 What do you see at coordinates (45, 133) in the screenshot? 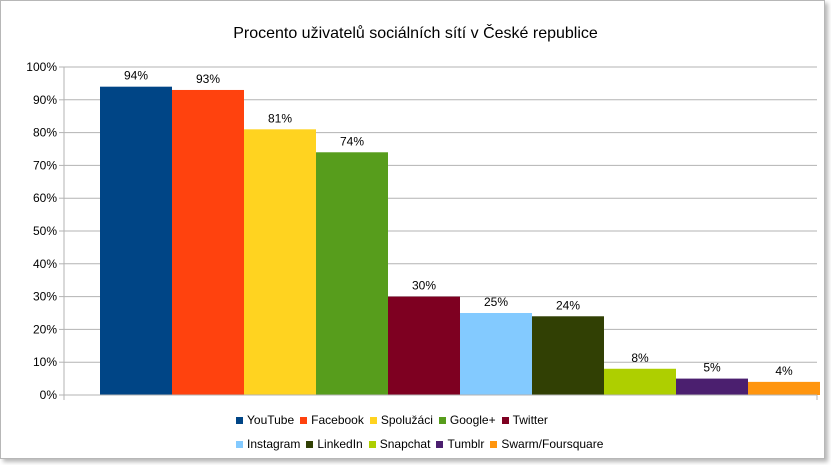
I see `y-tick-label: 80%` at bounding box center [45, 133].